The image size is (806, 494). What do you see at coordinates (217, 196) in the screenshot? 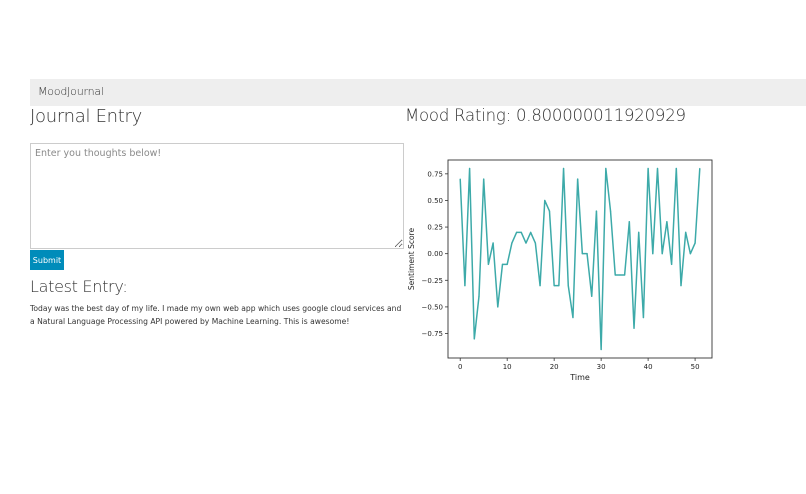
I see `journal-textarea` at bounding box center [217, 196].